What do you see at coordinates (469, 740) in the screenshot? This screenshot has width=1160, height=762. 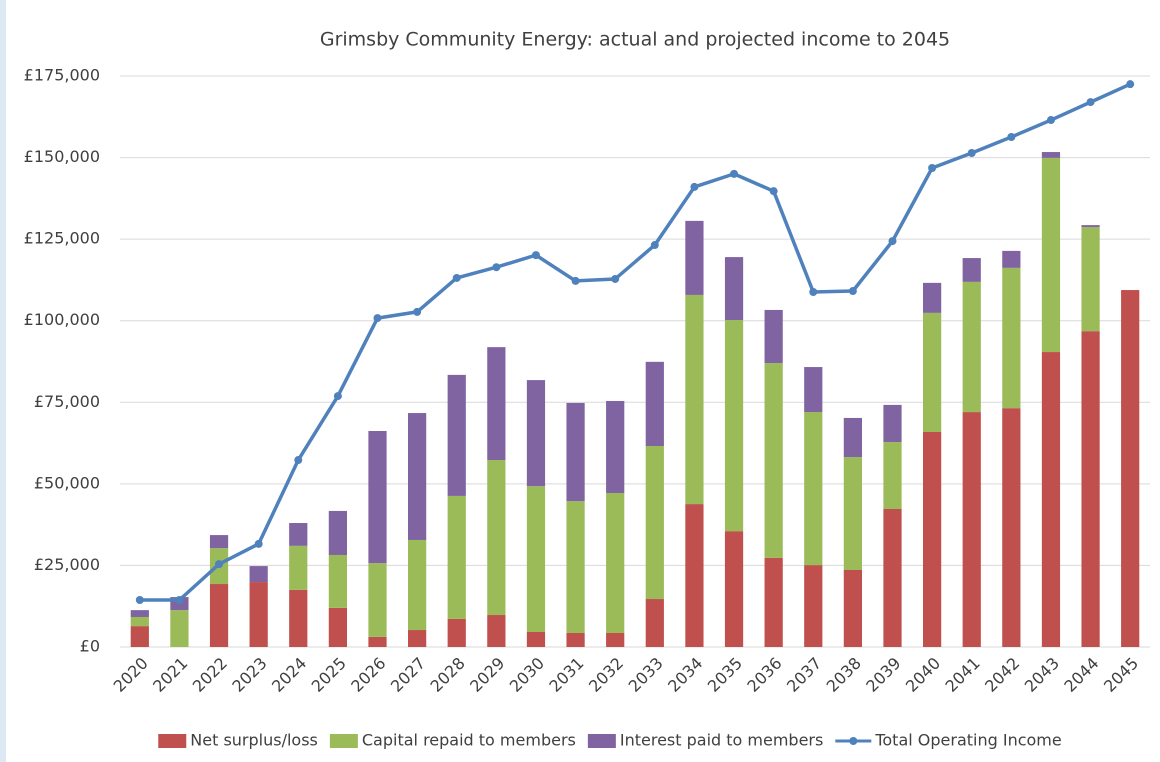 I see `legend-label: Capital repaid to members` at bounding box center [469, 740].